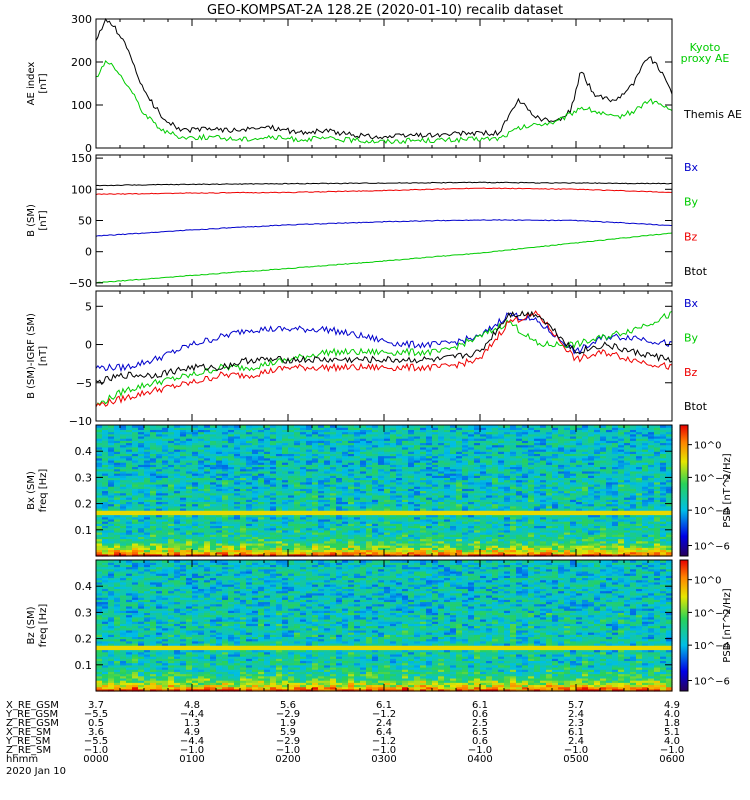 The height and width of the screenshot is (800, 750). I want to click on orbit-value: 0400, so click(479, 759).